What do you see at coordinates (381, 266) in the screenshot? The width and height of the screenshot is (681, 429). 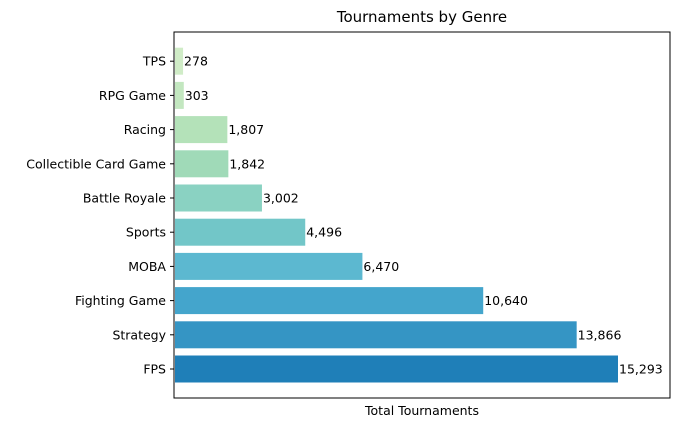 I see `data-label-moba: 6,470` at bounding box center [381, 266].